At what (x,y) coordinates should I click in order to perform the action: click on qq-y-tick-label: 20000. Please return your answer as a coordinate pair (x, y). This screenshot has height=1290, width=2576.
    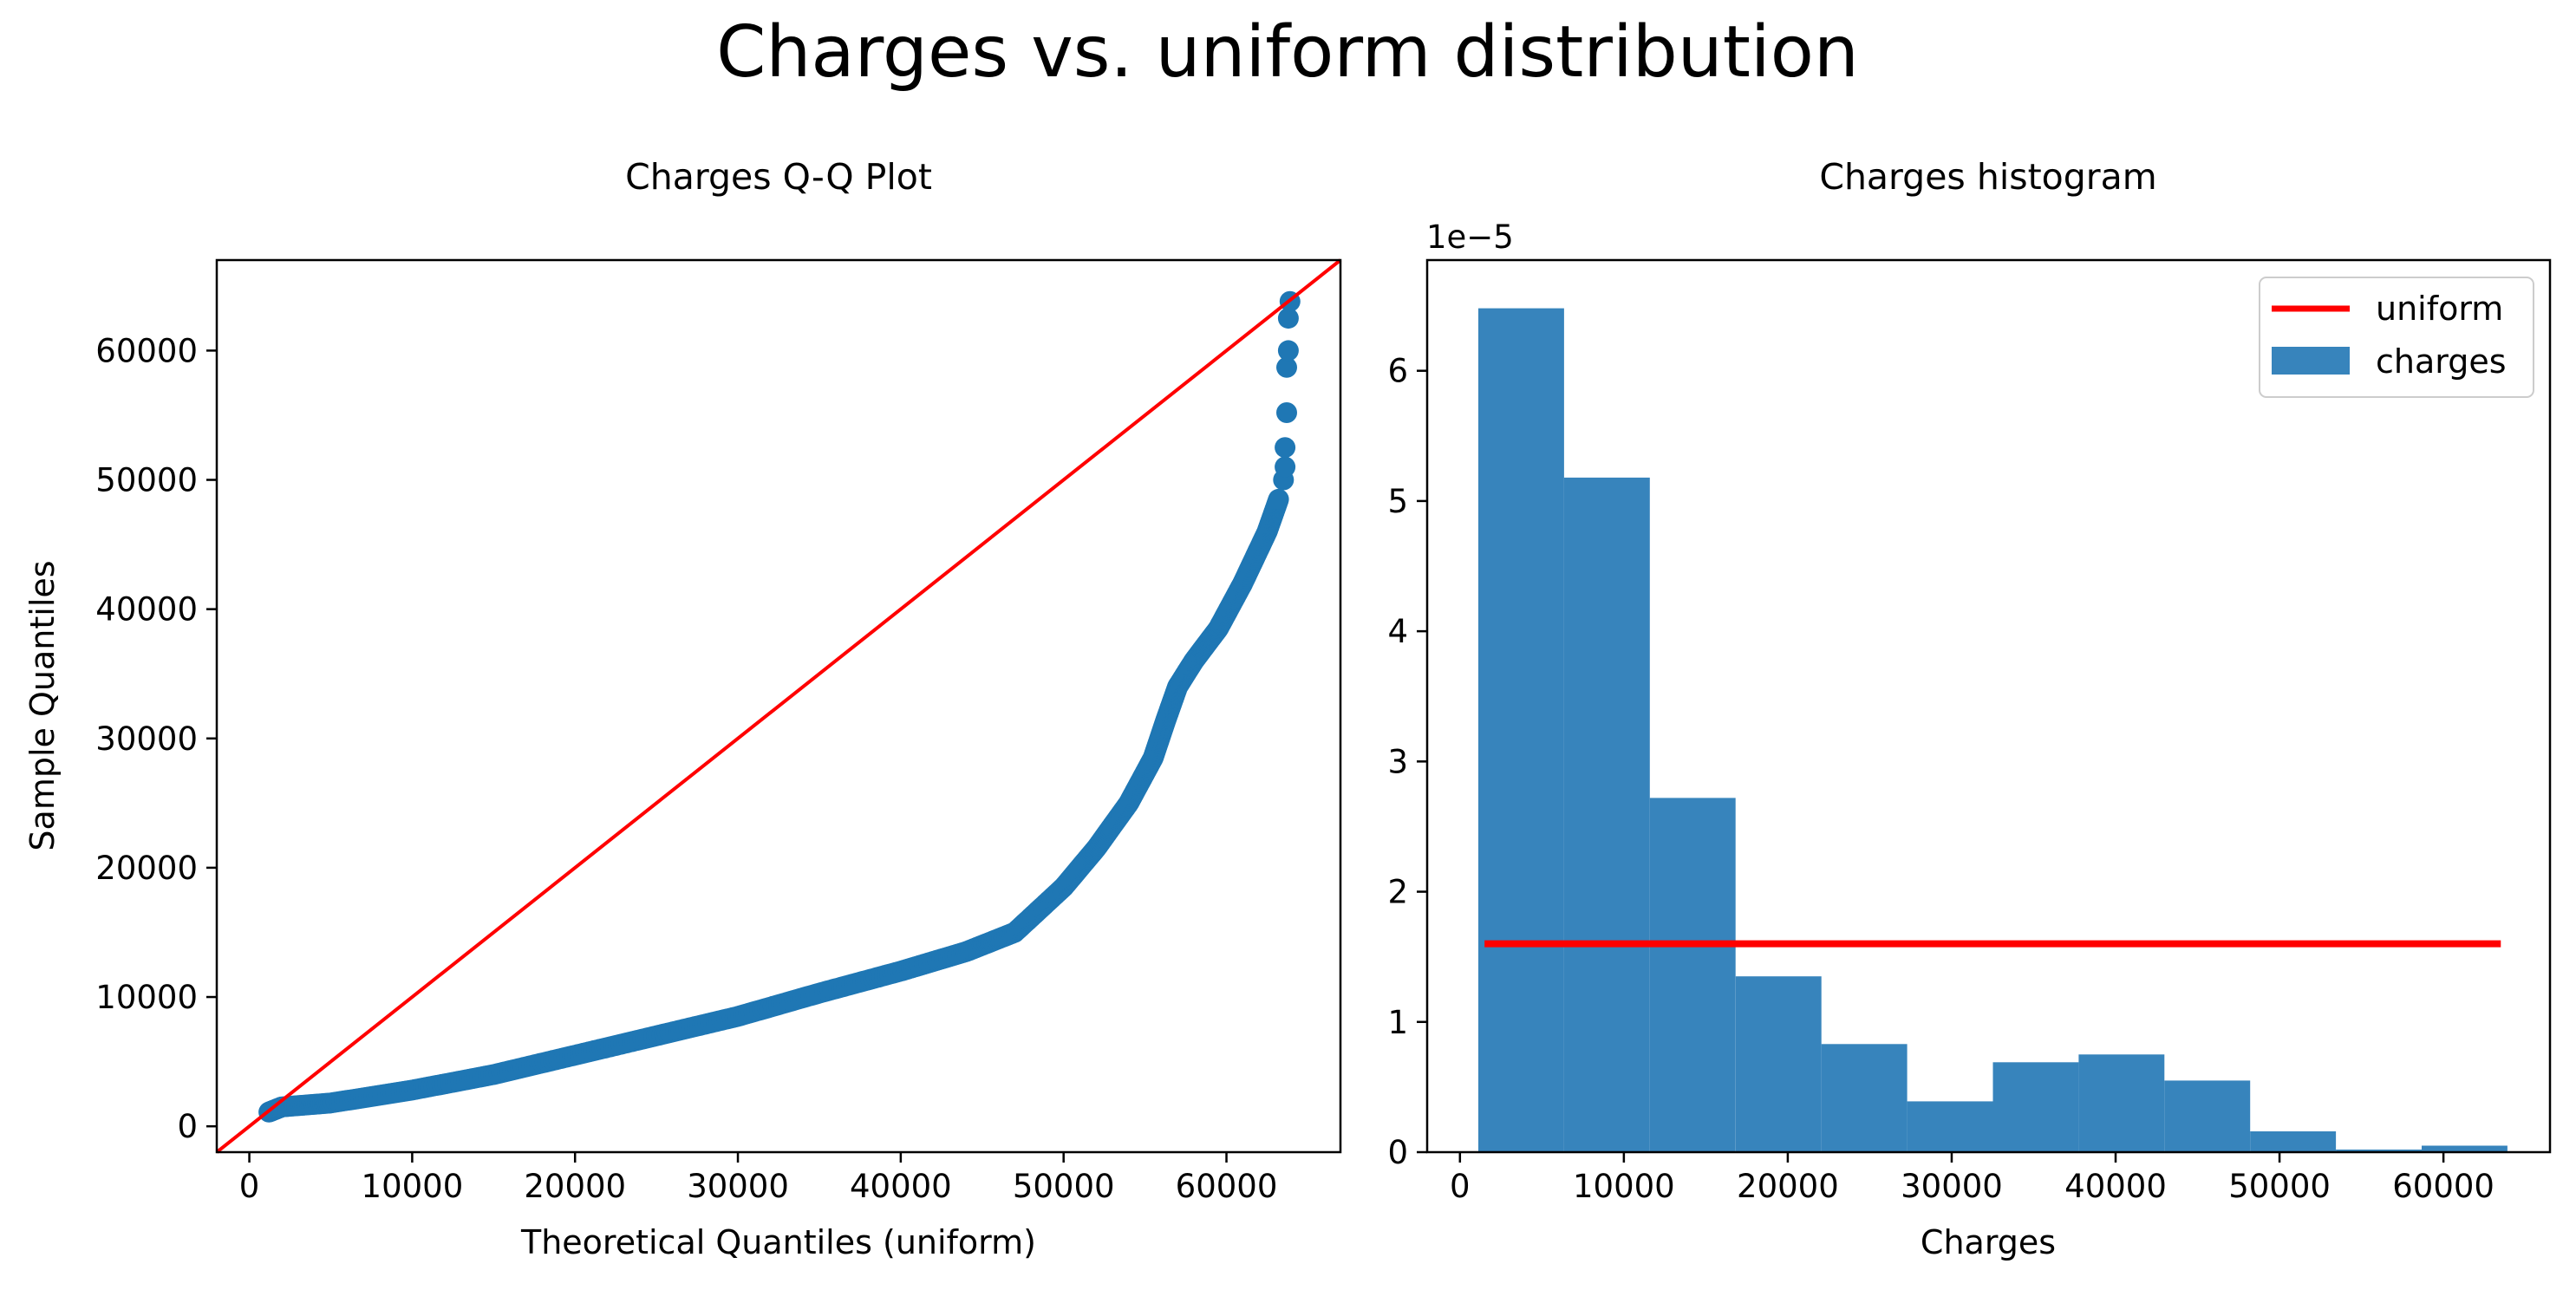
    Looking at the image, I should click on (146, 869).